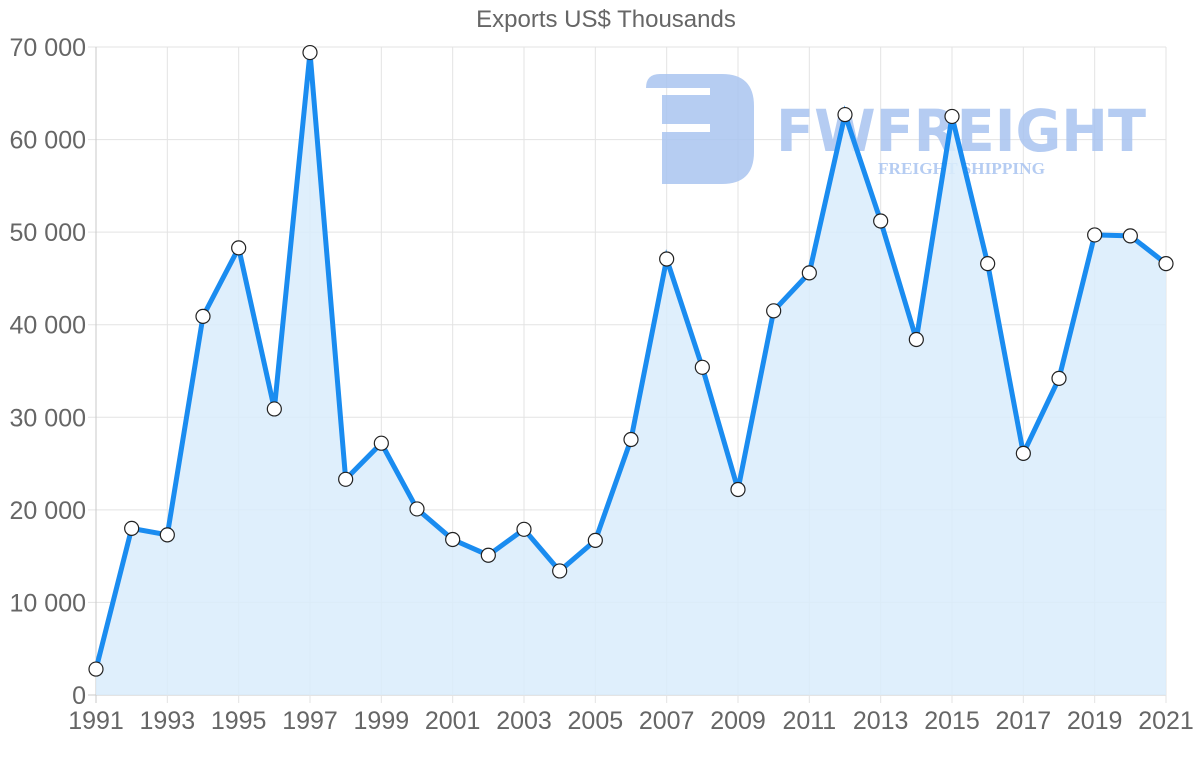 Image resolution: width=1200 pixels, height=763 pixels. What do you see at coordinates (881, 721) in the screenshot?
I see `x-tick-label: 2013` at bounding box center [881, 721].